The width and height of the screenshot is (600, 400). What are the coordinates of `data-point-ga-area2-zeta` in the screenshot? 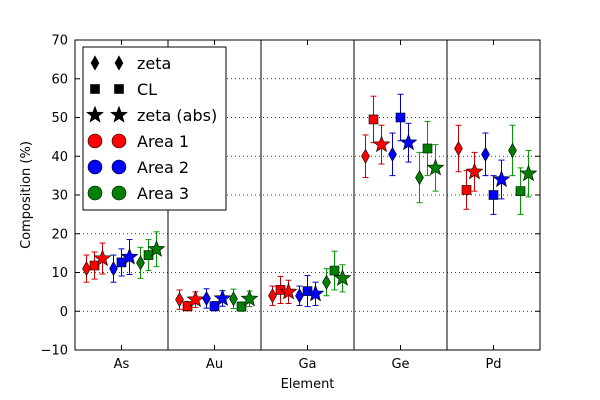 It's located at (299, 295).